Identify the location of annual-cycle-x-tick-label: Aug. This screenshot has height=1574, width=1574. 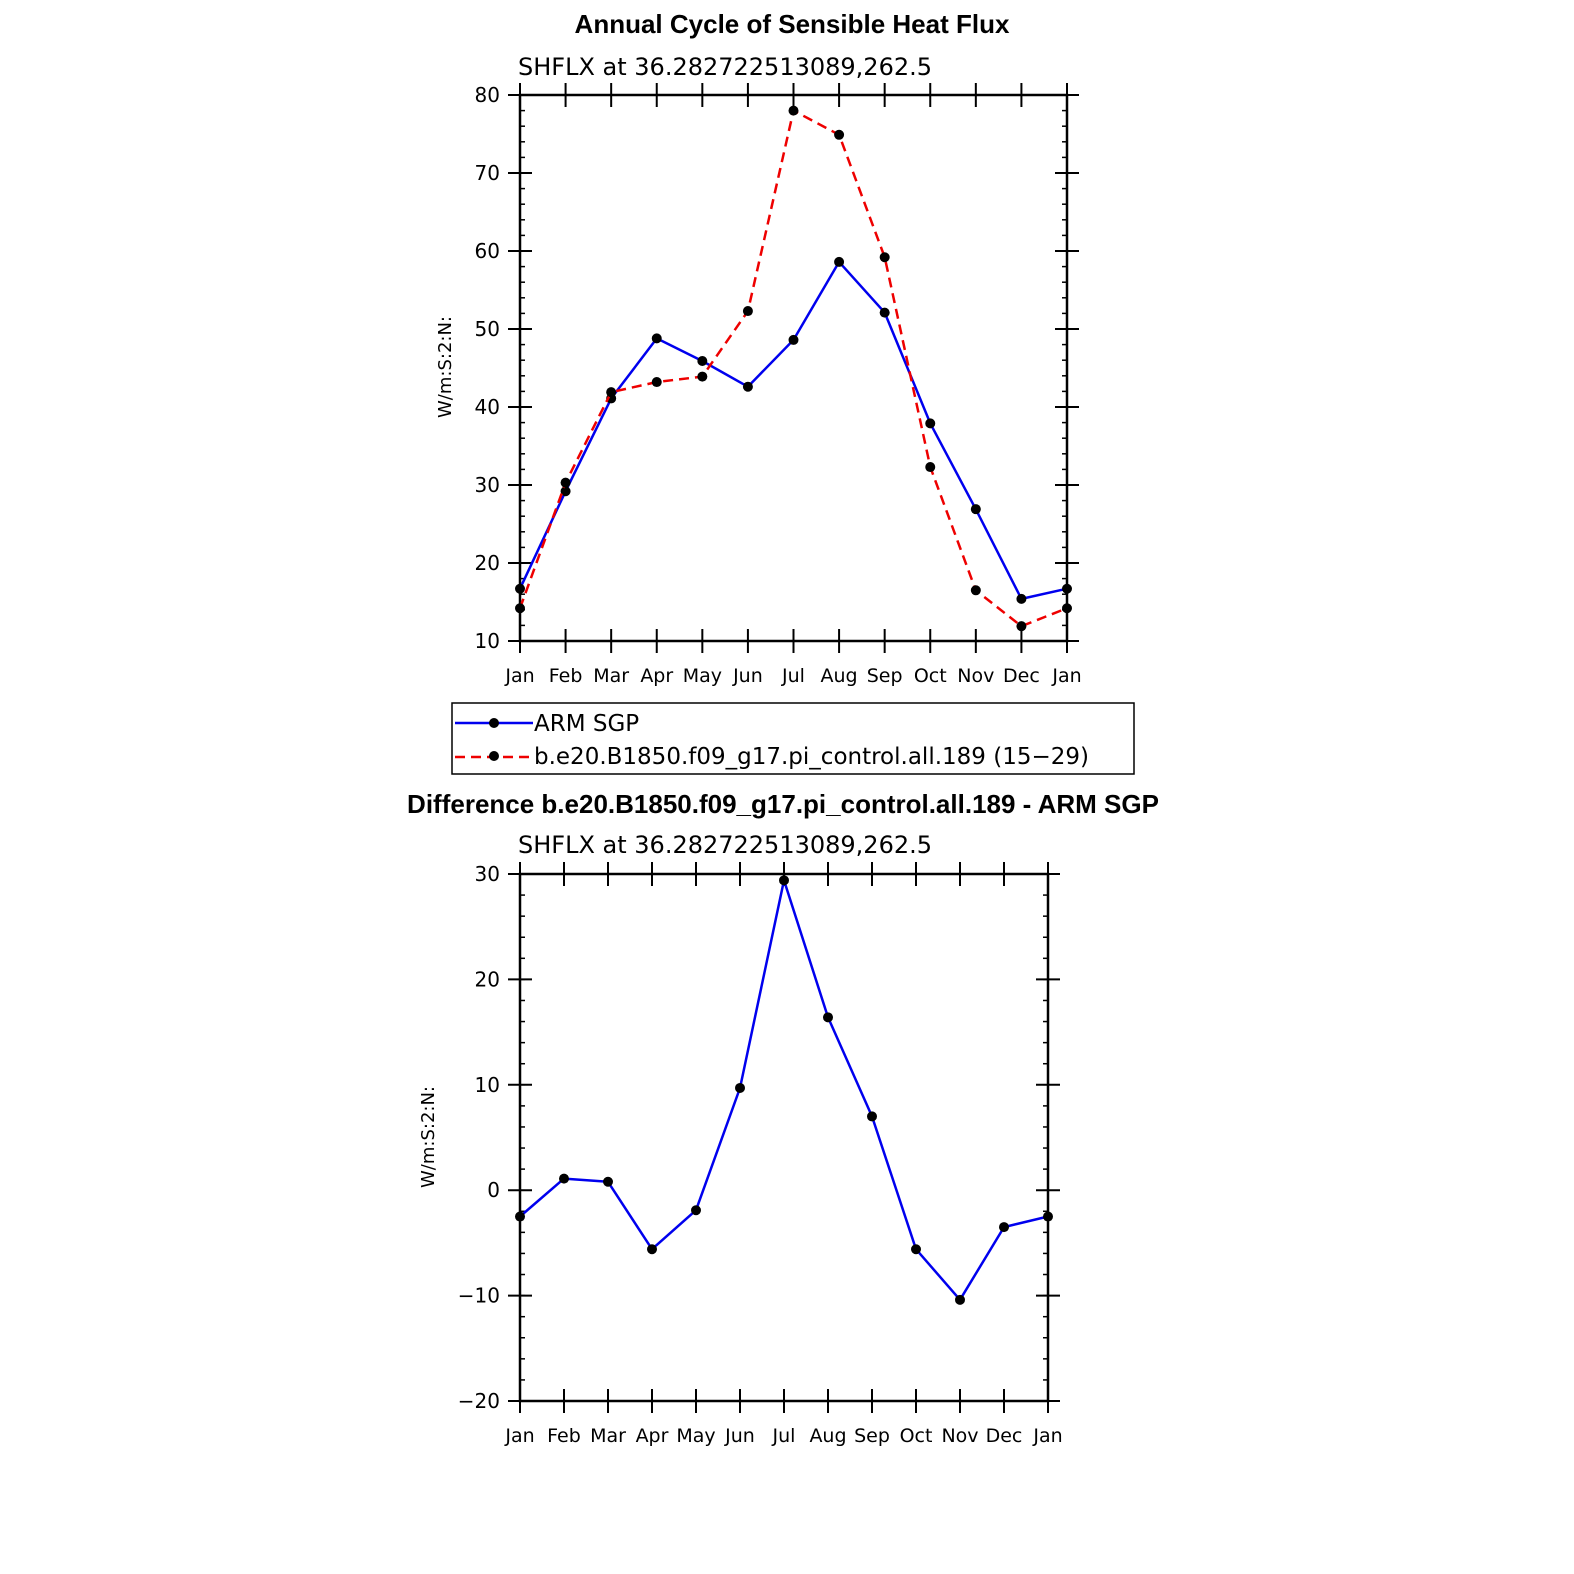
(839, 676).